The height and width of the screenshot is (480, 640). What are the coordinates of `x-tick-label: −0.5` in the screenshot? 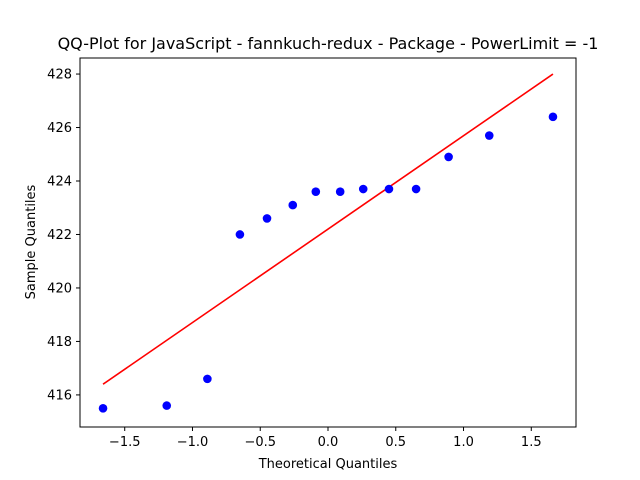 It's located at (260, 442).